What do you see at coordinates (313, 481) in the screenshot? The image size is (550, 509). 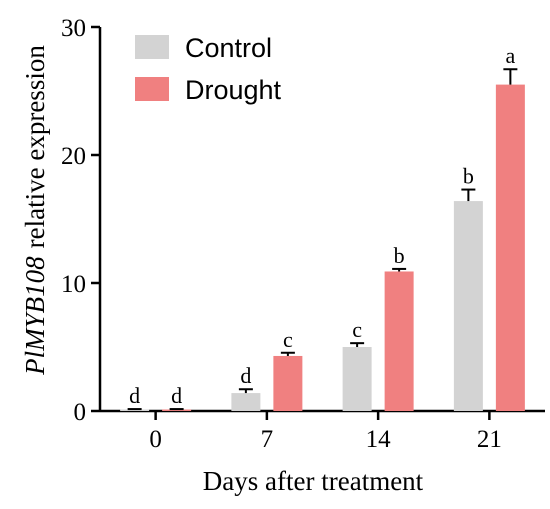 I see `x-axis-title: Days after treatment` at bounding box center [313, 481].